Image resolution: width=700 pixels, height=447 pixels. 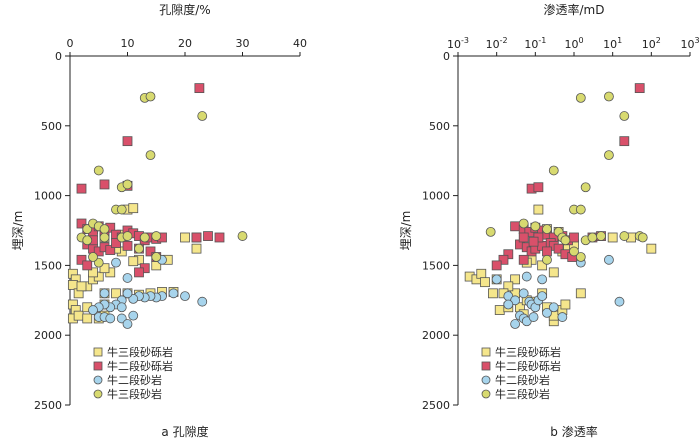 What do you see at coordinates (446, 56) in the screenshot?
I see `permeability-y-tick-label: 0` at bounding box center [446, 56].